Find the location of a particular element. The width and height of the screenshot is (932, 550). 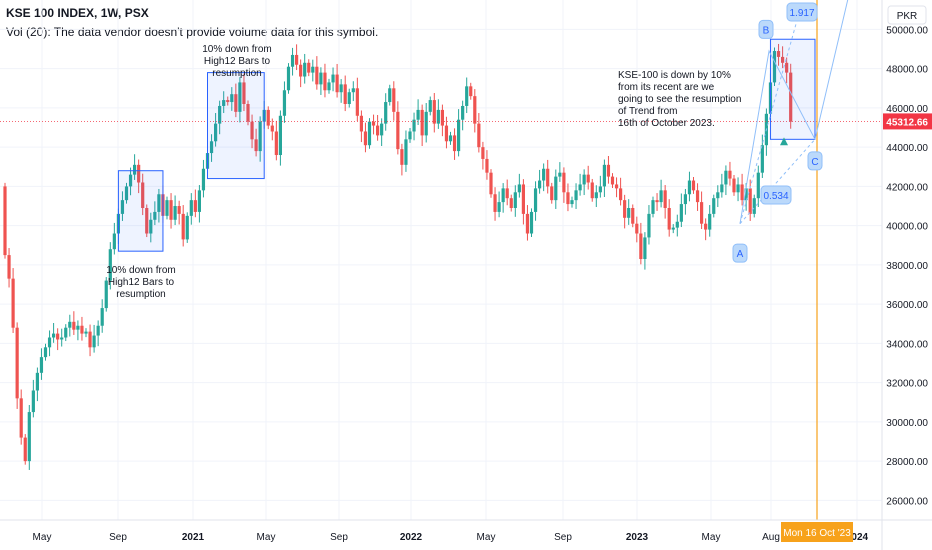

point-a-bg is located at coordinates (740, 253).